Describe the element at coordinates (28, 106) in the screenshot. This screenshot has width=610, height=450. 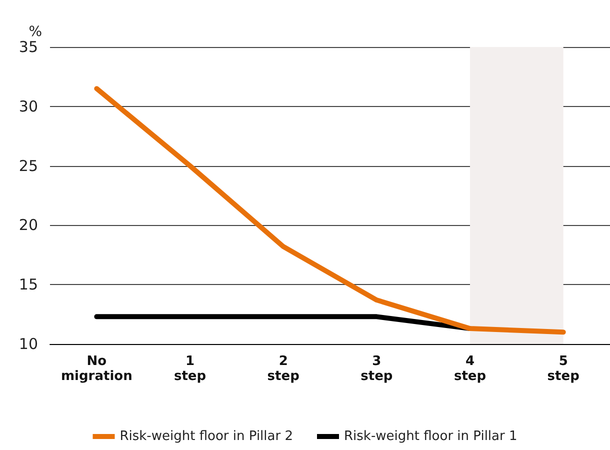
I see `y-tick-label: 30` at that location.